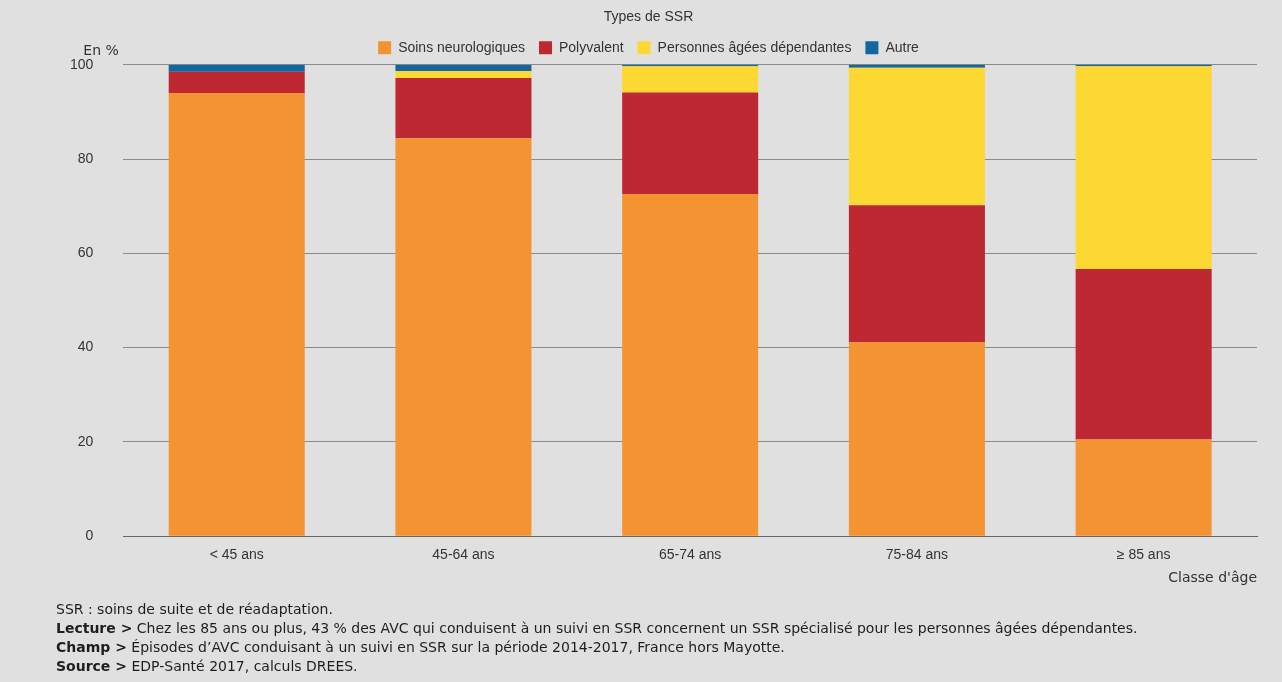 This screenshot has width=1282, height=682. I want to click on legend-title: Types de SSR, so click(648, 15).